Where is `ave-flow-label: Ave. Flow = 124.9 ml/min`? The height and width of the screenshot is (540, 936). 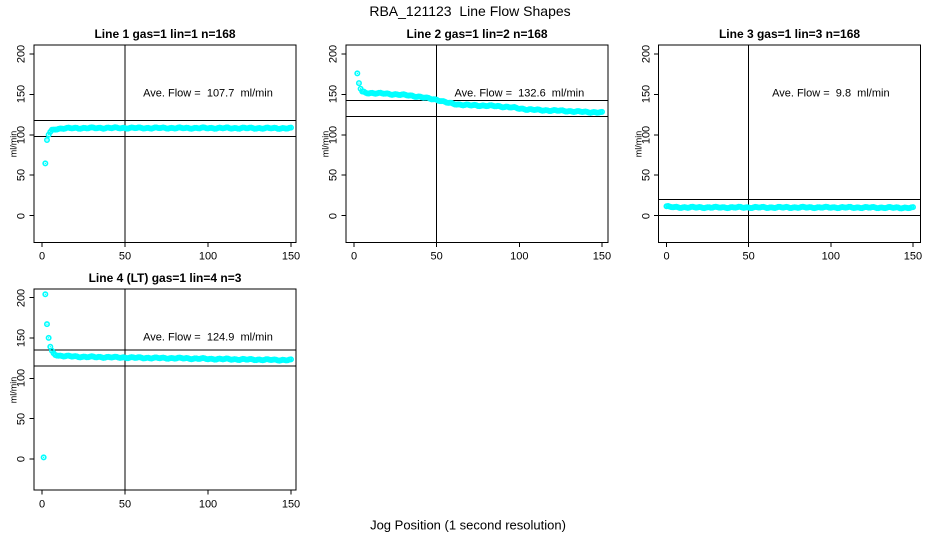
ave-flow-label: Ave. Flow = 124.9 ml/min is located at coordinates (208, 337).